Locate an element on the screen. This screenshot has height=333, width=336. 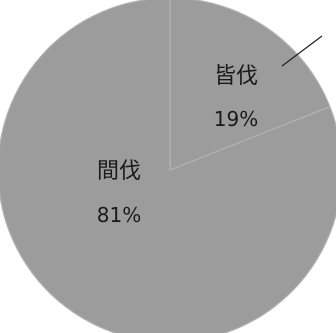
slice-label-thinning: 間伐 is located at coordinates (119, 171).